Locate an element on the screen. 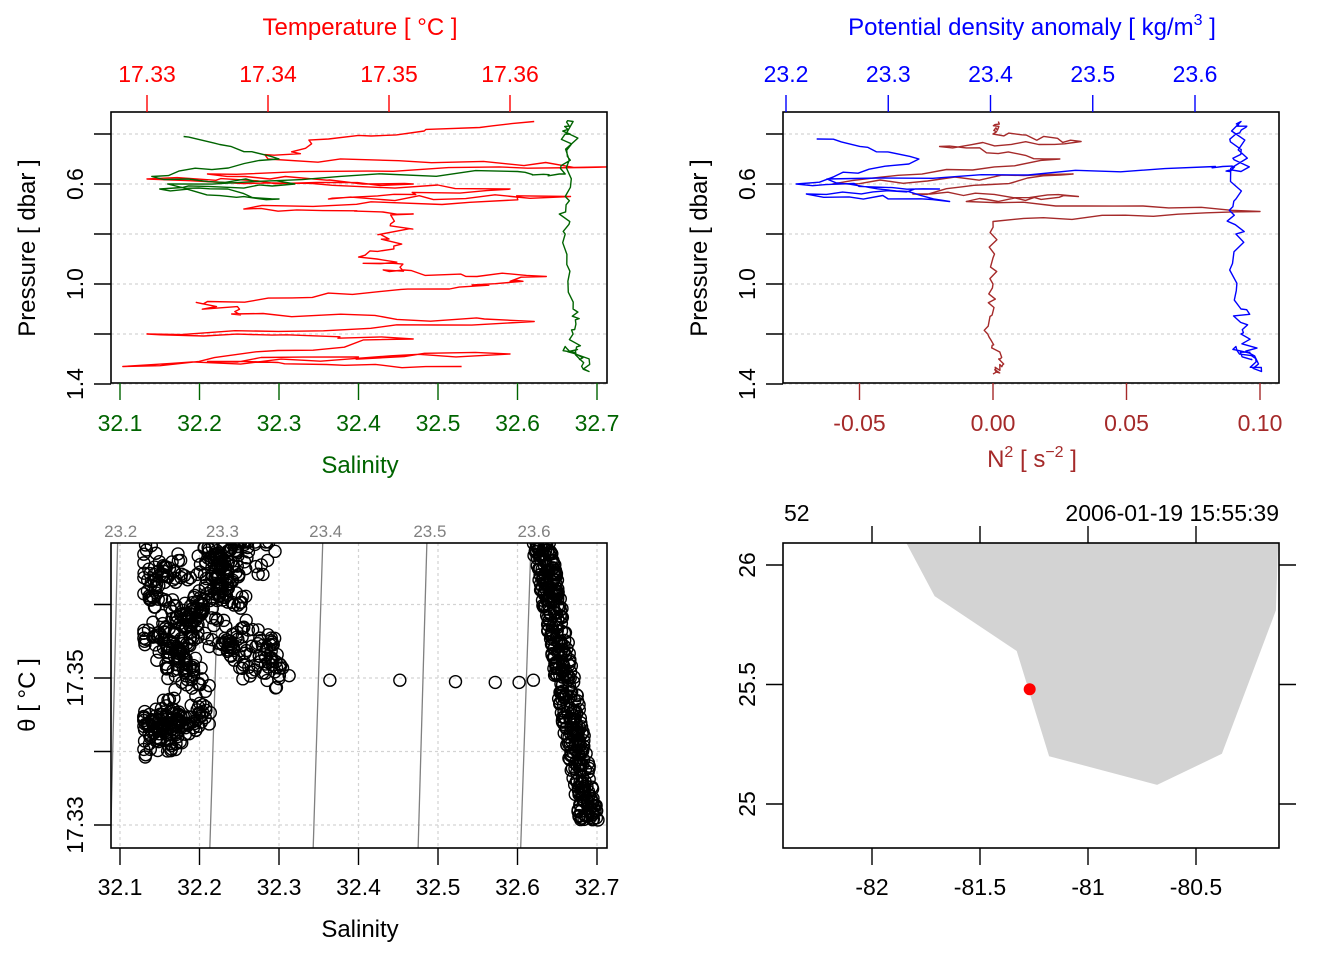 Image resolution: width=1344 pixels, height=960 pixels. salinity-axis-title: Salinity is located at coordinates (359, 929).